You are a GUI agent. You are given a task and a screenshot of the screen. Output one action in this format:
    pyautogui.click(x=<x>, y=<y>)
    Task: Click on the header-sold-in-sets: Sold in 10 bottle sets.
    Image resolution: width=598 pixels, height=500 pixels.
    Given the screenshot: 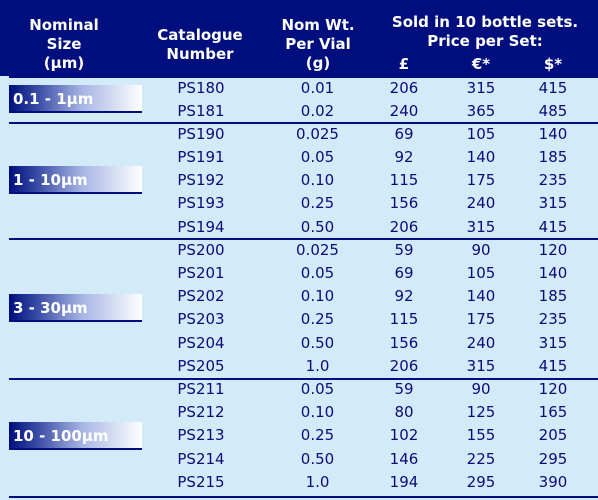 What is the action you would take?
    pyautogui.click(x=485, y=22)
    